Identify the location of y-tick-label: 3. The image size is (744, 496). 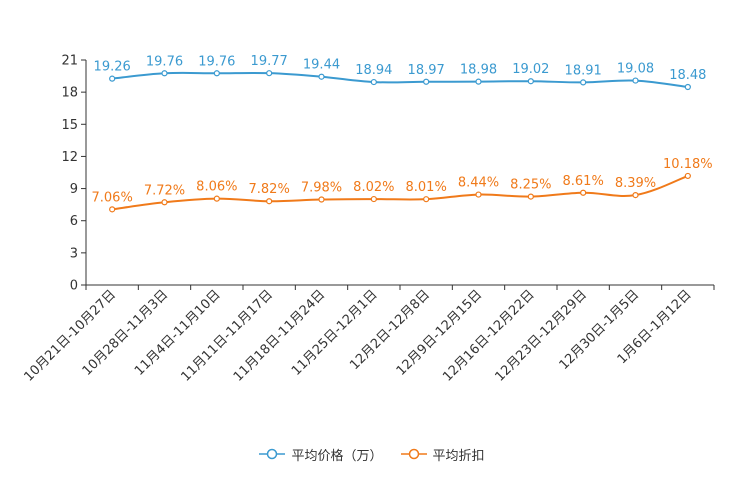
(74, 253).